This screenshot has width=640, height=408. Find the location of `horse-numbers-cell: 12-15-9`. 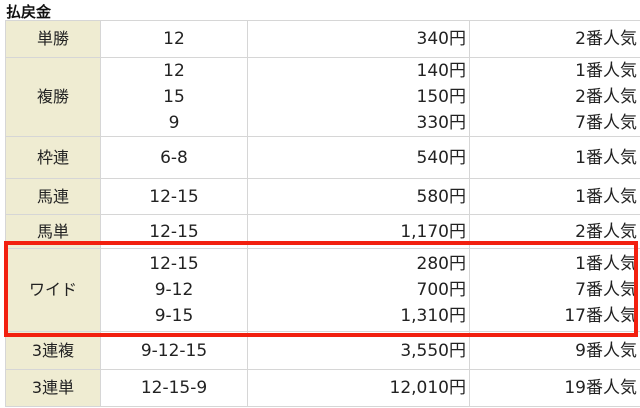

horse-numbers-cell: 12-15-9 is located at coordinates (174, 388).